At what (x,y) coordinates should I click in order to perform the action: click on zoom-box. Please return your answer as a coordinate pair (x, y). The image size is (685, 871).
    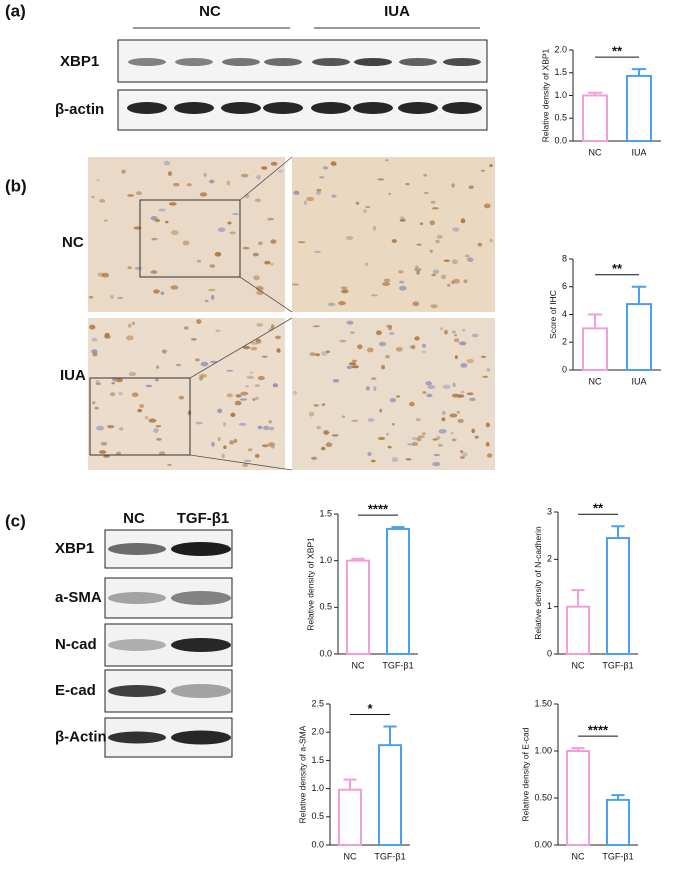
    Looking at the image, I should click on (190, 238).